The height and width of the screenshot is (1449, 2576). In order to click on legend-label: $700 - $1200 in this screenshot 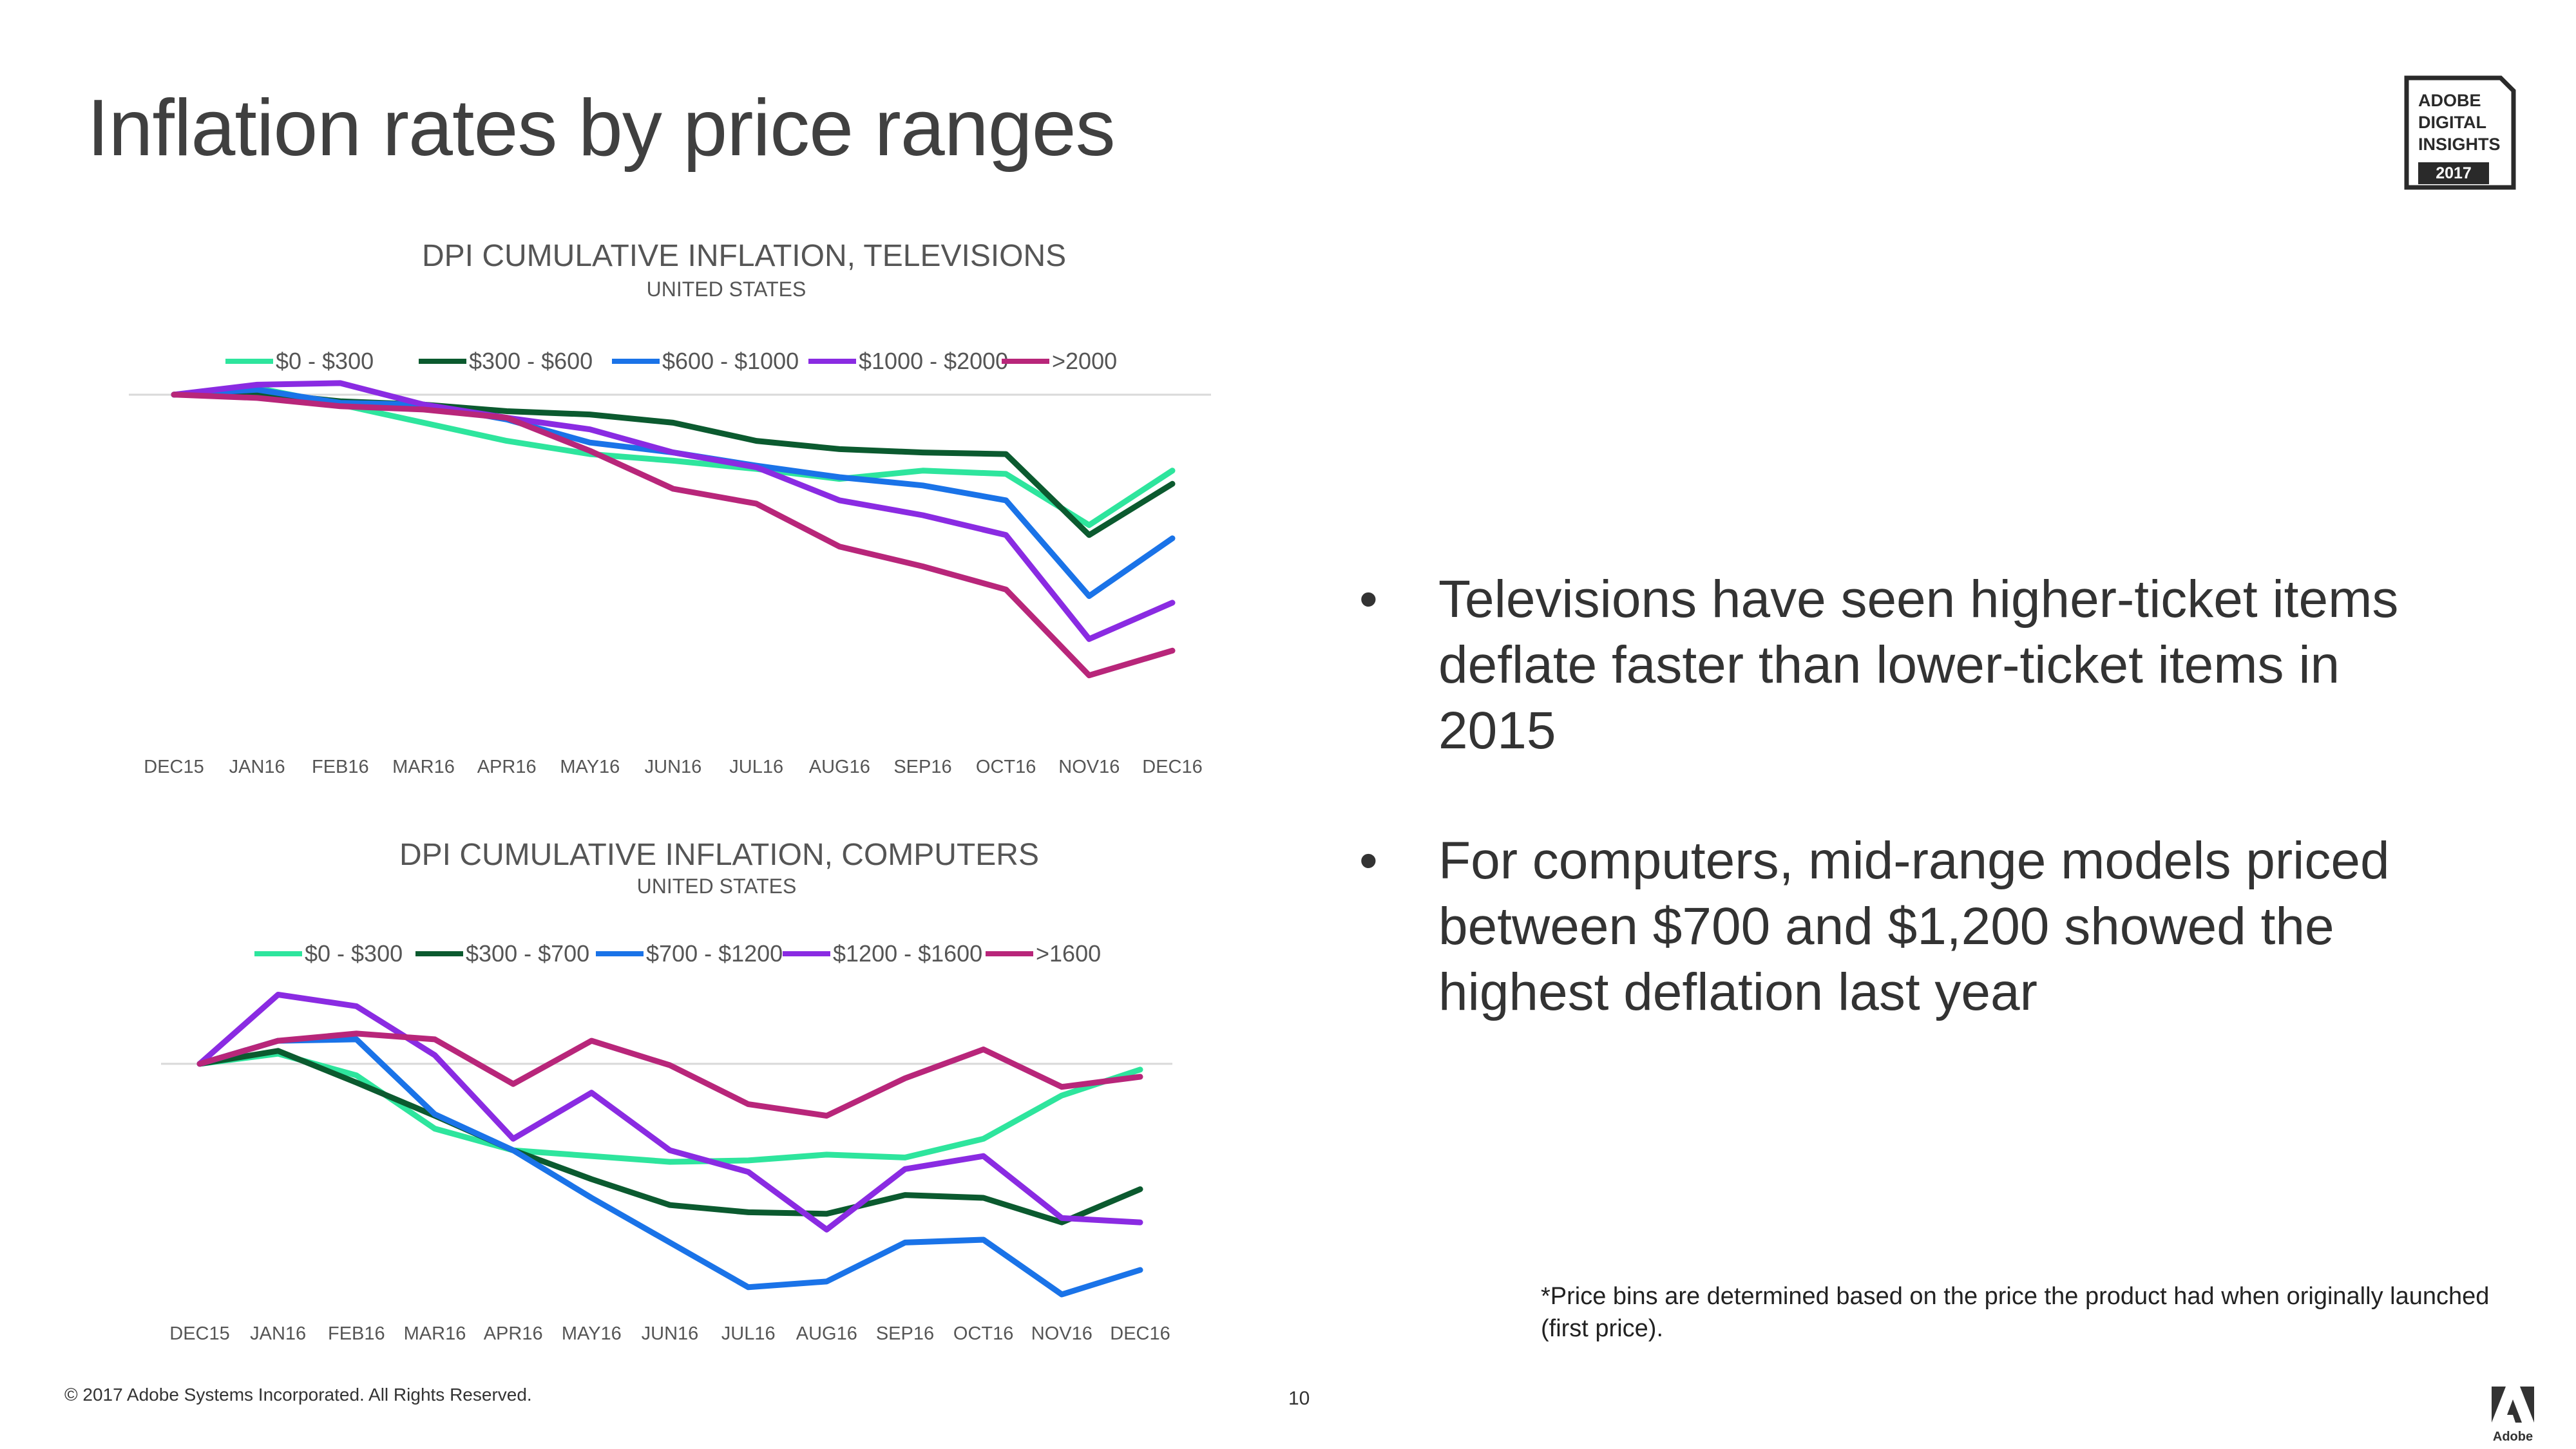, I will do `click(714, 953)`.